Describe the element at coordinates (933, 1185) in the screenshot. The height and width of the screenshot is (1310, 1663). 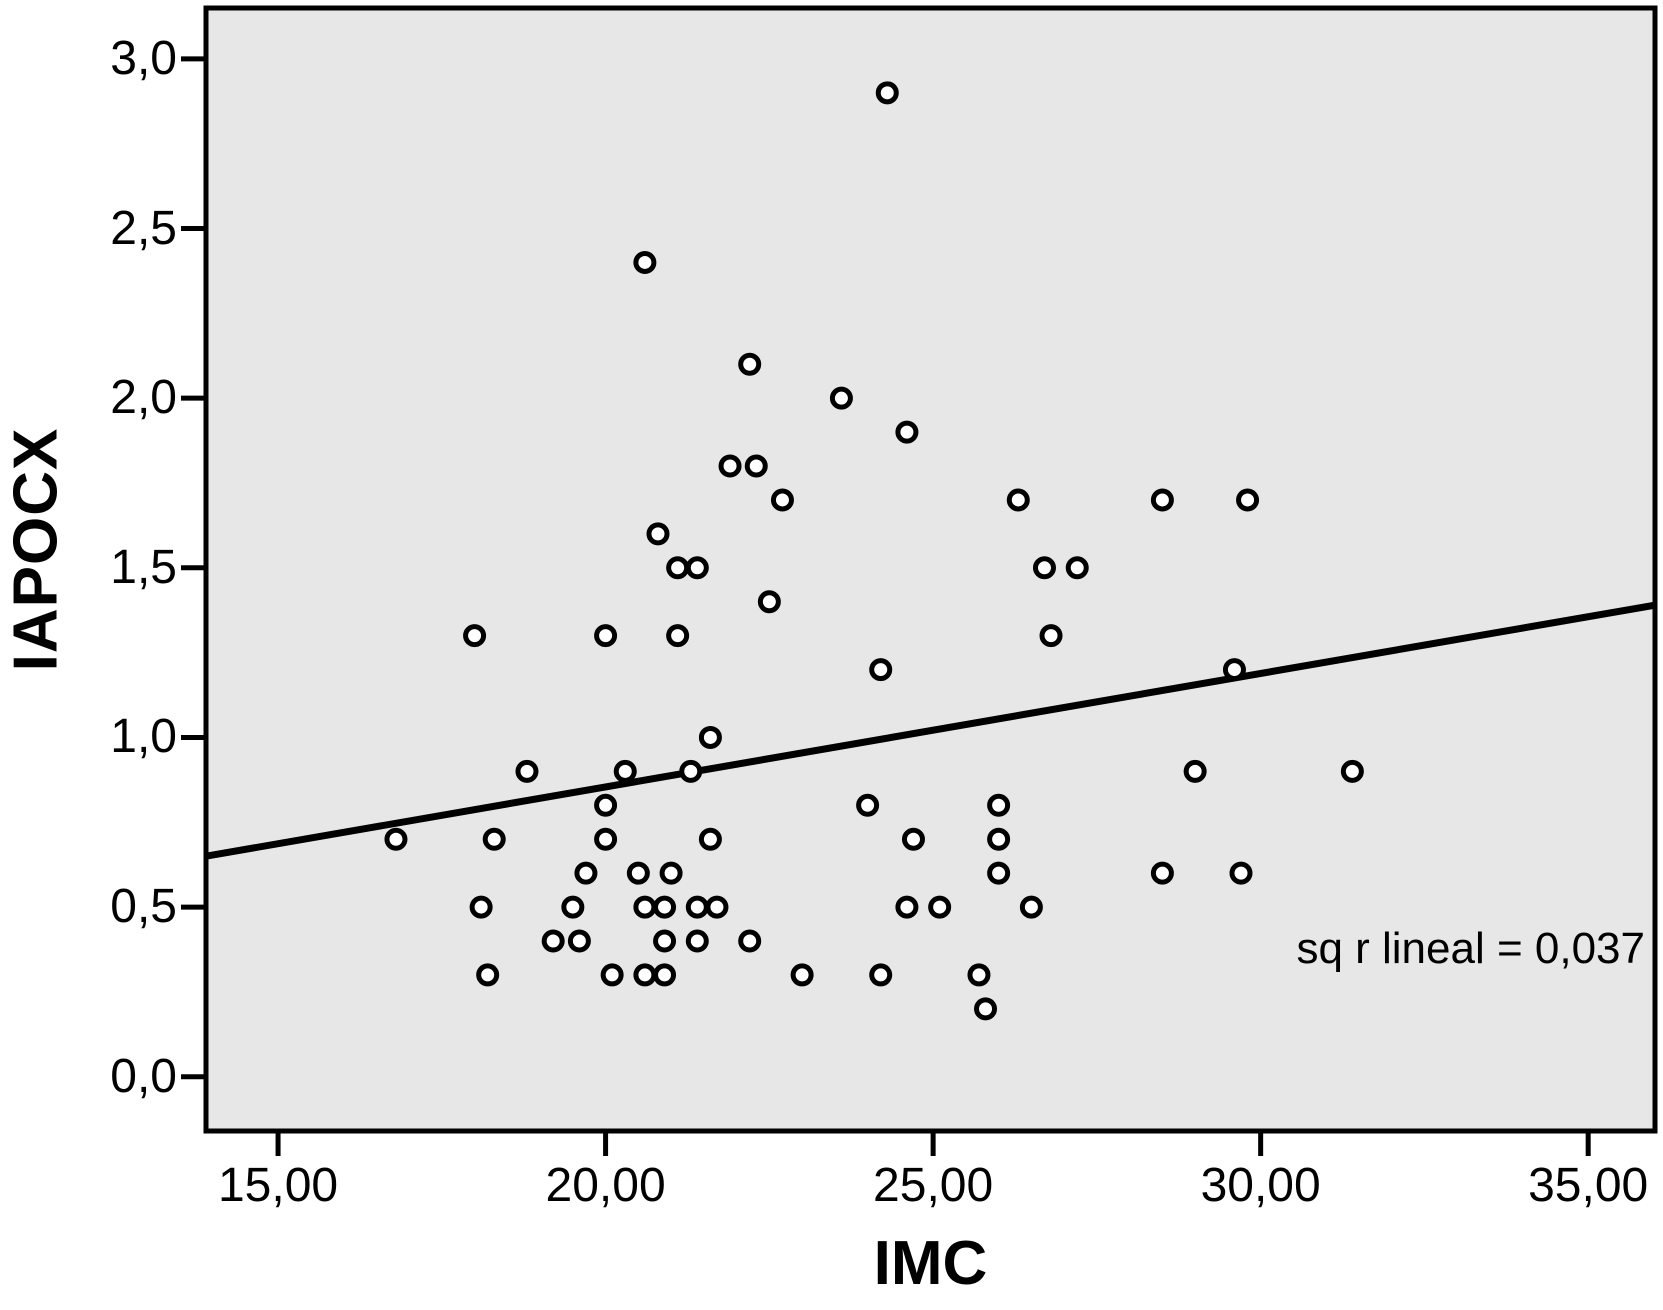
I see `x-tick-label: 25,00` at that location.